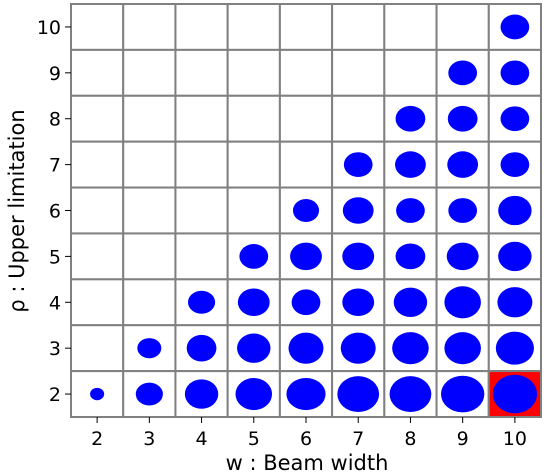  What do you see at coordinates (55, 303) in the screenshot?
I see `y-tick-label: 4` at bounding box center [55, 303].